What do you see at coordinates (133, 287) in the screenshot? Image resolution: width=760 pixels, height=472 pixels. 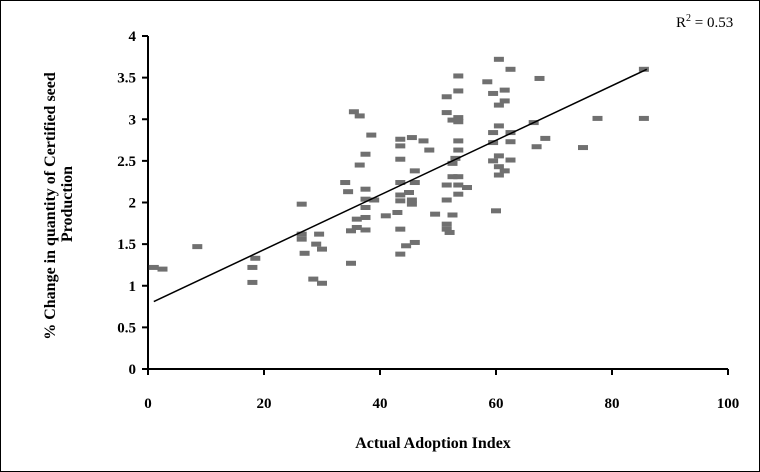 I see `y-tick-label: 1` at bounding box center [133, 287].